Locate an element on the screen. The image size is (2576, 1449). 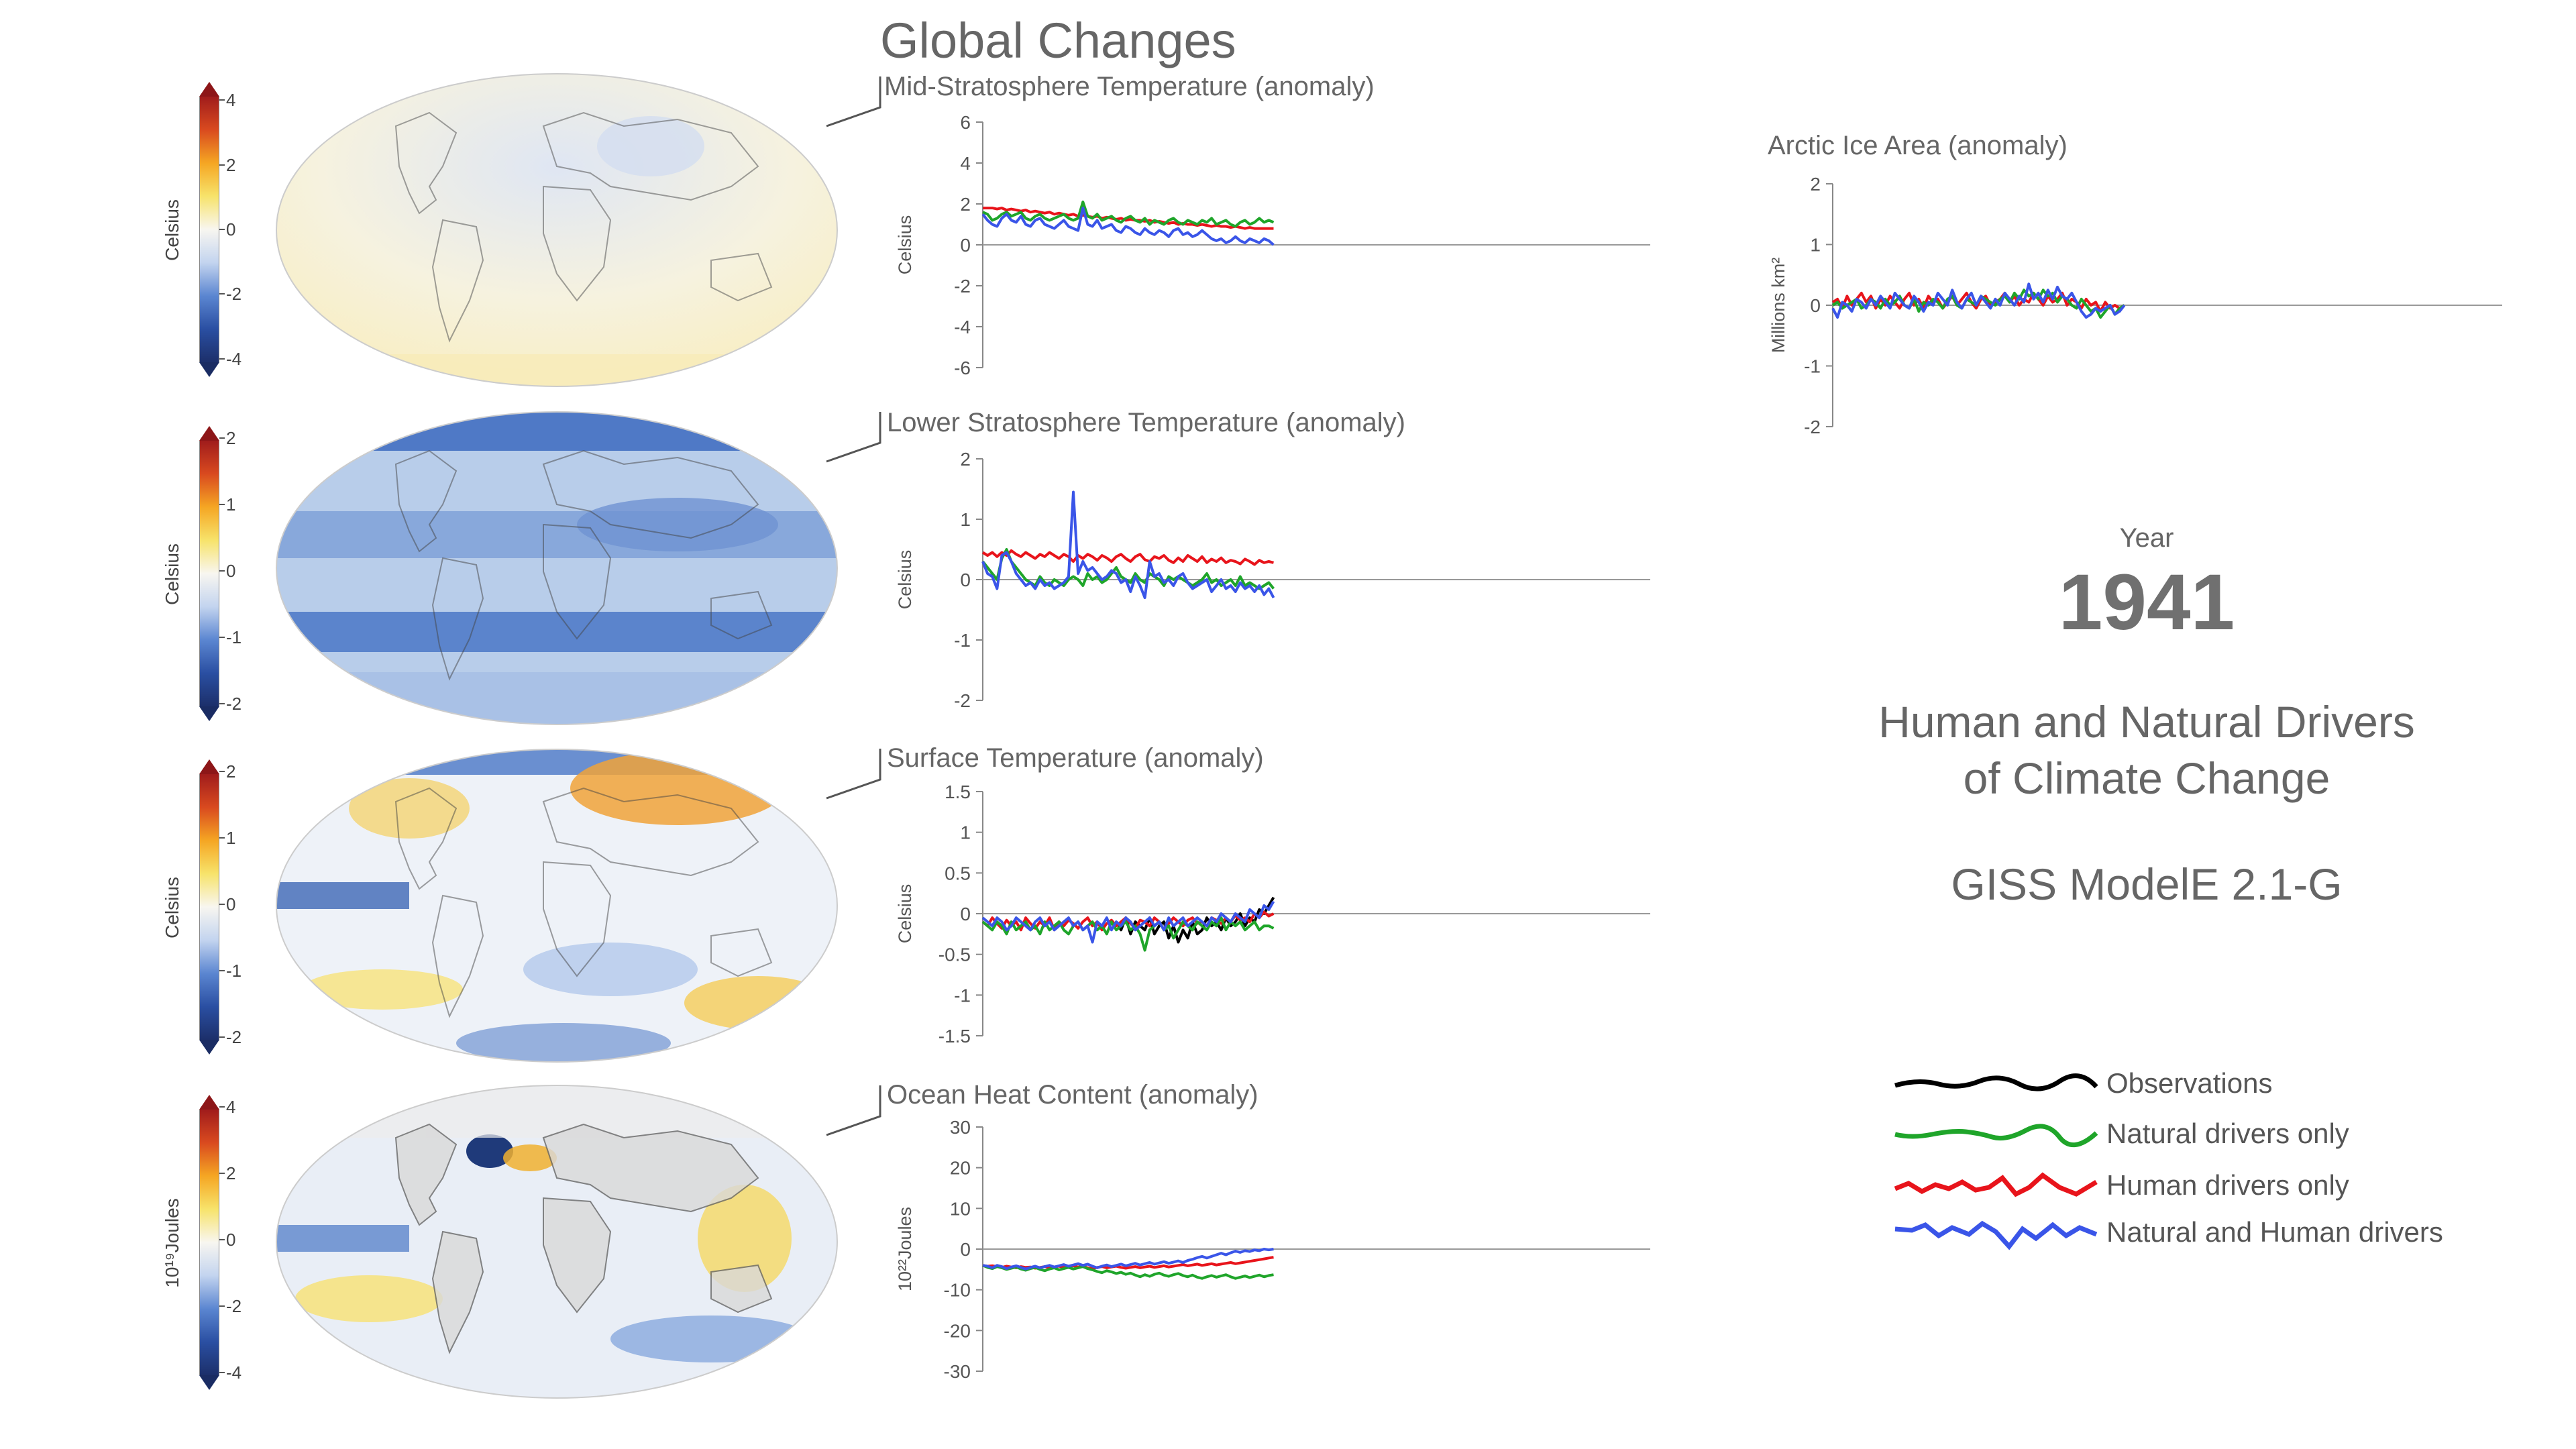
legend-label: Observations is located at coordinates (2189, 1083).